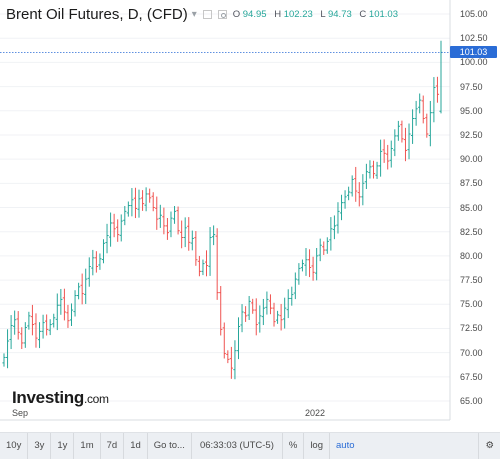 The height and width of the screenshot is (459, 500). What do you see at coordinates (237, 446) in the screenshot?
I see `time-readout: 06:33:03 (UTC-5)` at bounding box center [237, 446].